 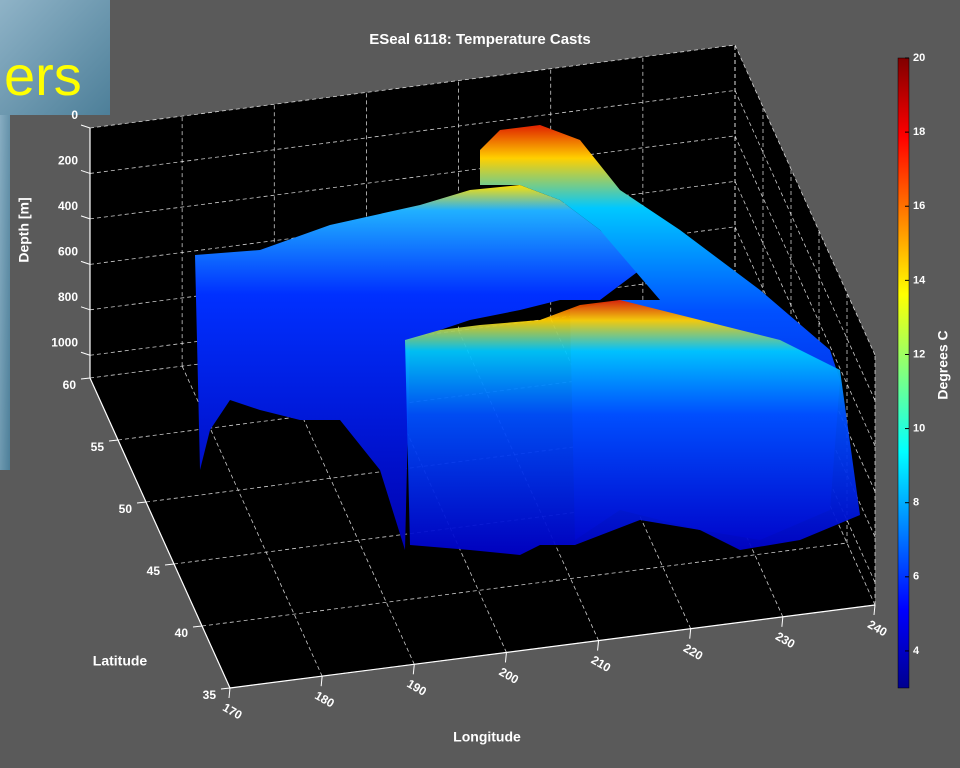 What do you see at coordinates (480, 39) in the screenshot?
I see `chart-title: ESeal 6118: Temperature Casts` at bounding box center [480, 39].